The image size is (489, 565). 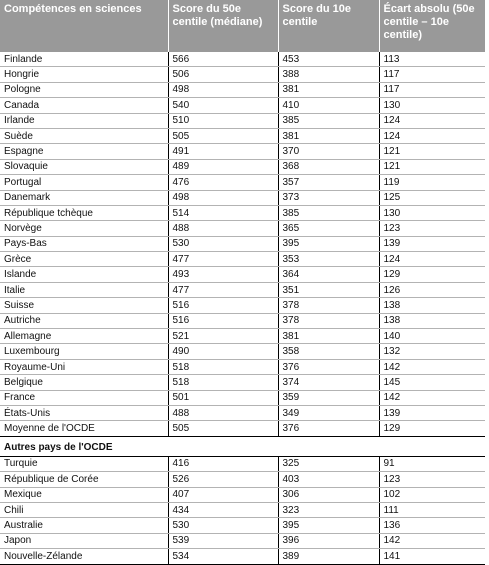 I want to click on section-heading-row: Autres pays de l'OCDE, so click(x=242, y=446).